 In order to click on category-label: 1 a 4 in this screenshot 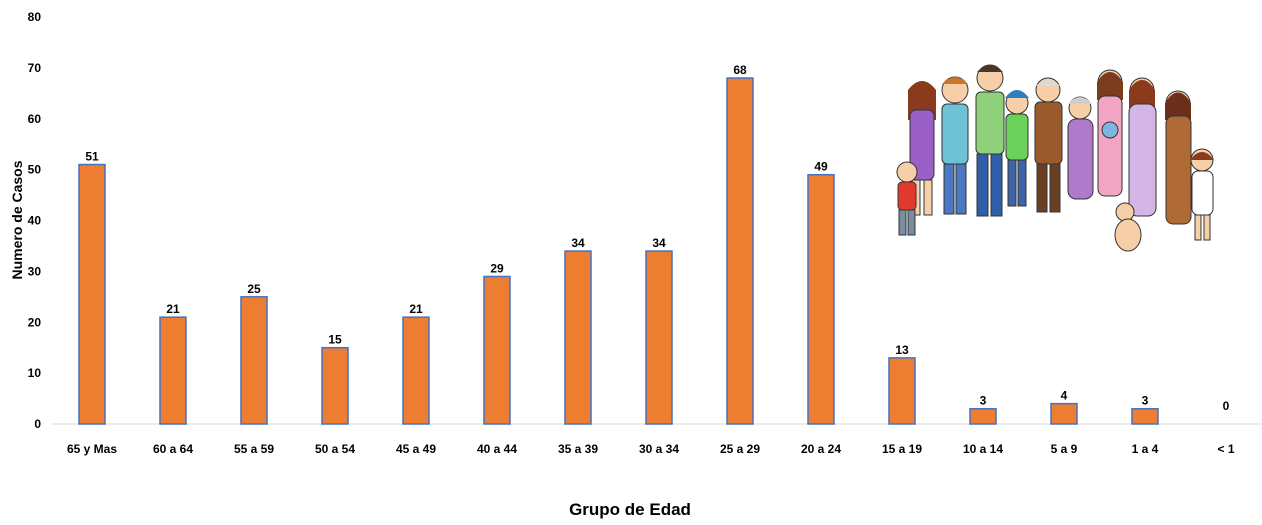, I will do `click(1145, 449)`.